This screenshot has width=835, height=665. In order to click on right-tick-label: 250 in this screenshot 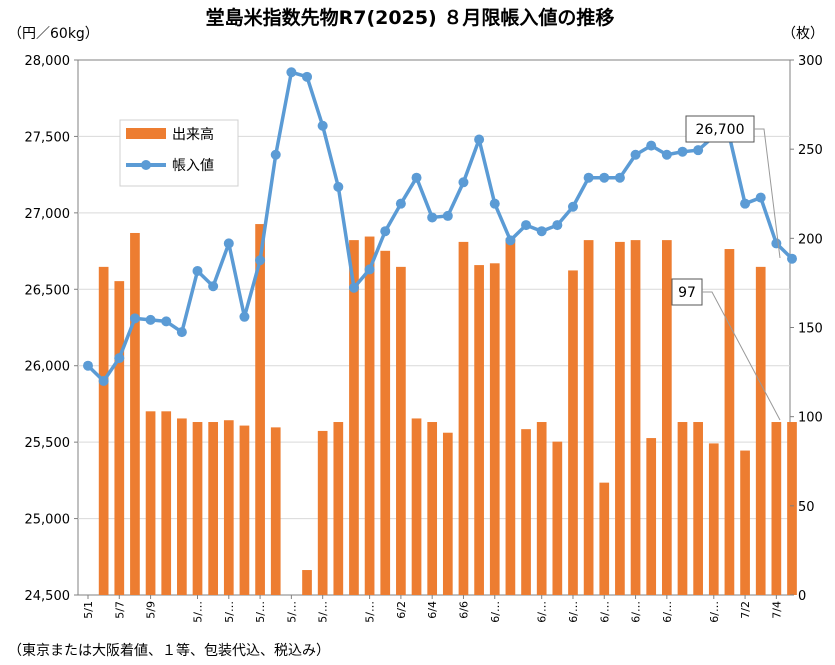, I will do `click(810, 150)`.